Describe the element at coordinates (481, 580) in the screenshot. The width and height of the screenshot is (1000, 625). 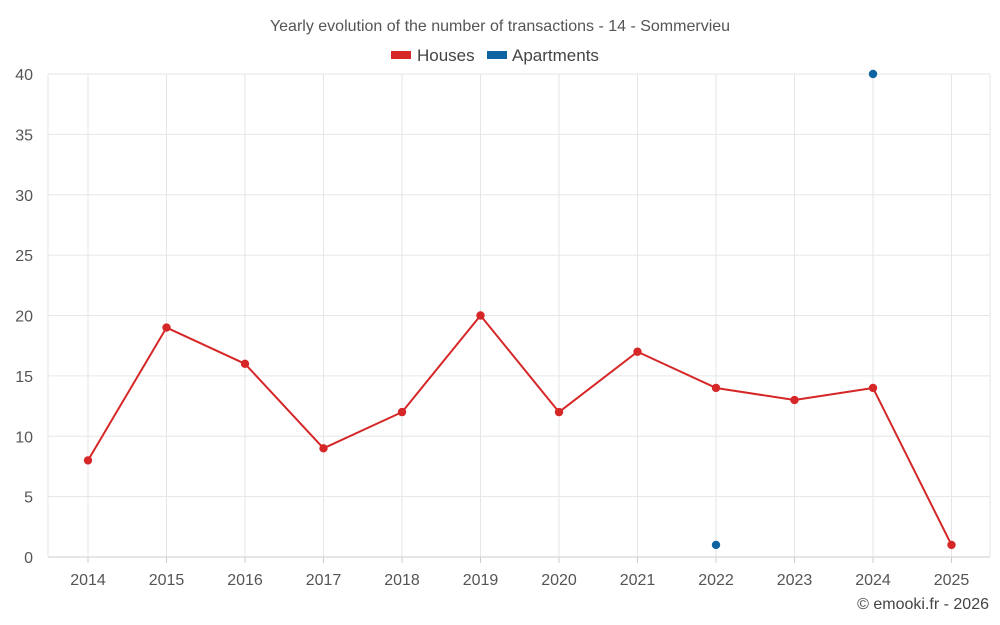
I see `x-tick-label: 2019` at that location.